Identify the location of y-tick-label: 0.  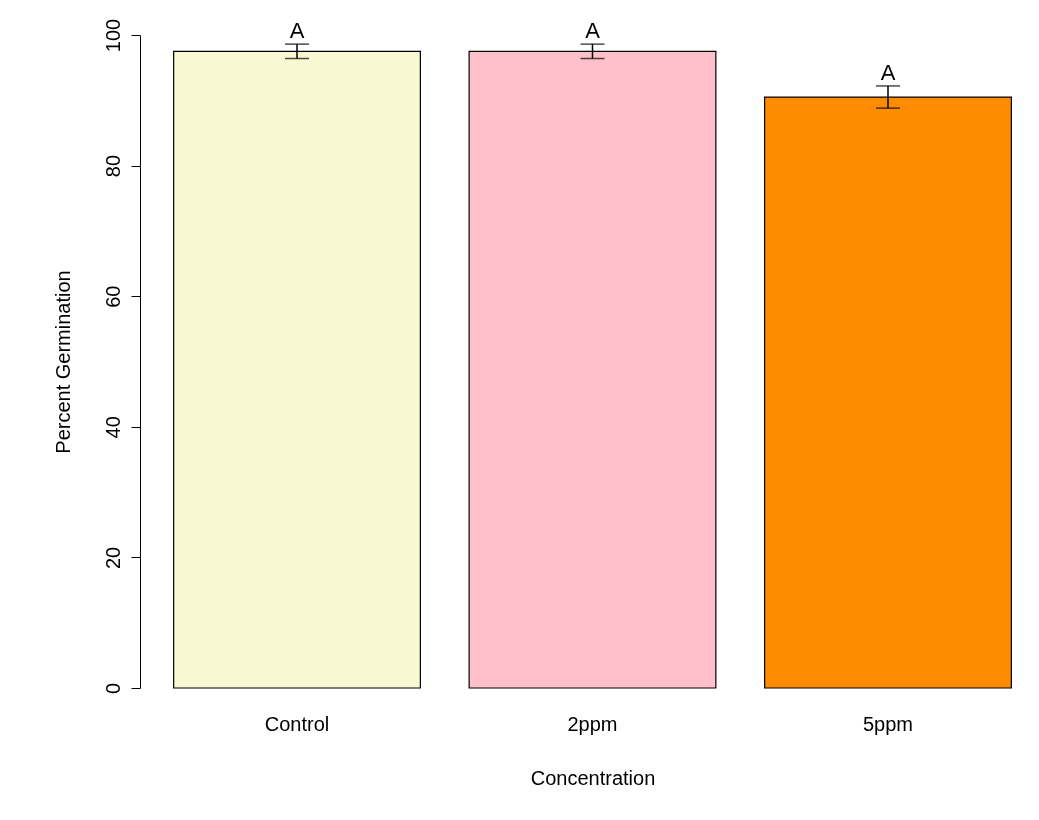
(112, 688).